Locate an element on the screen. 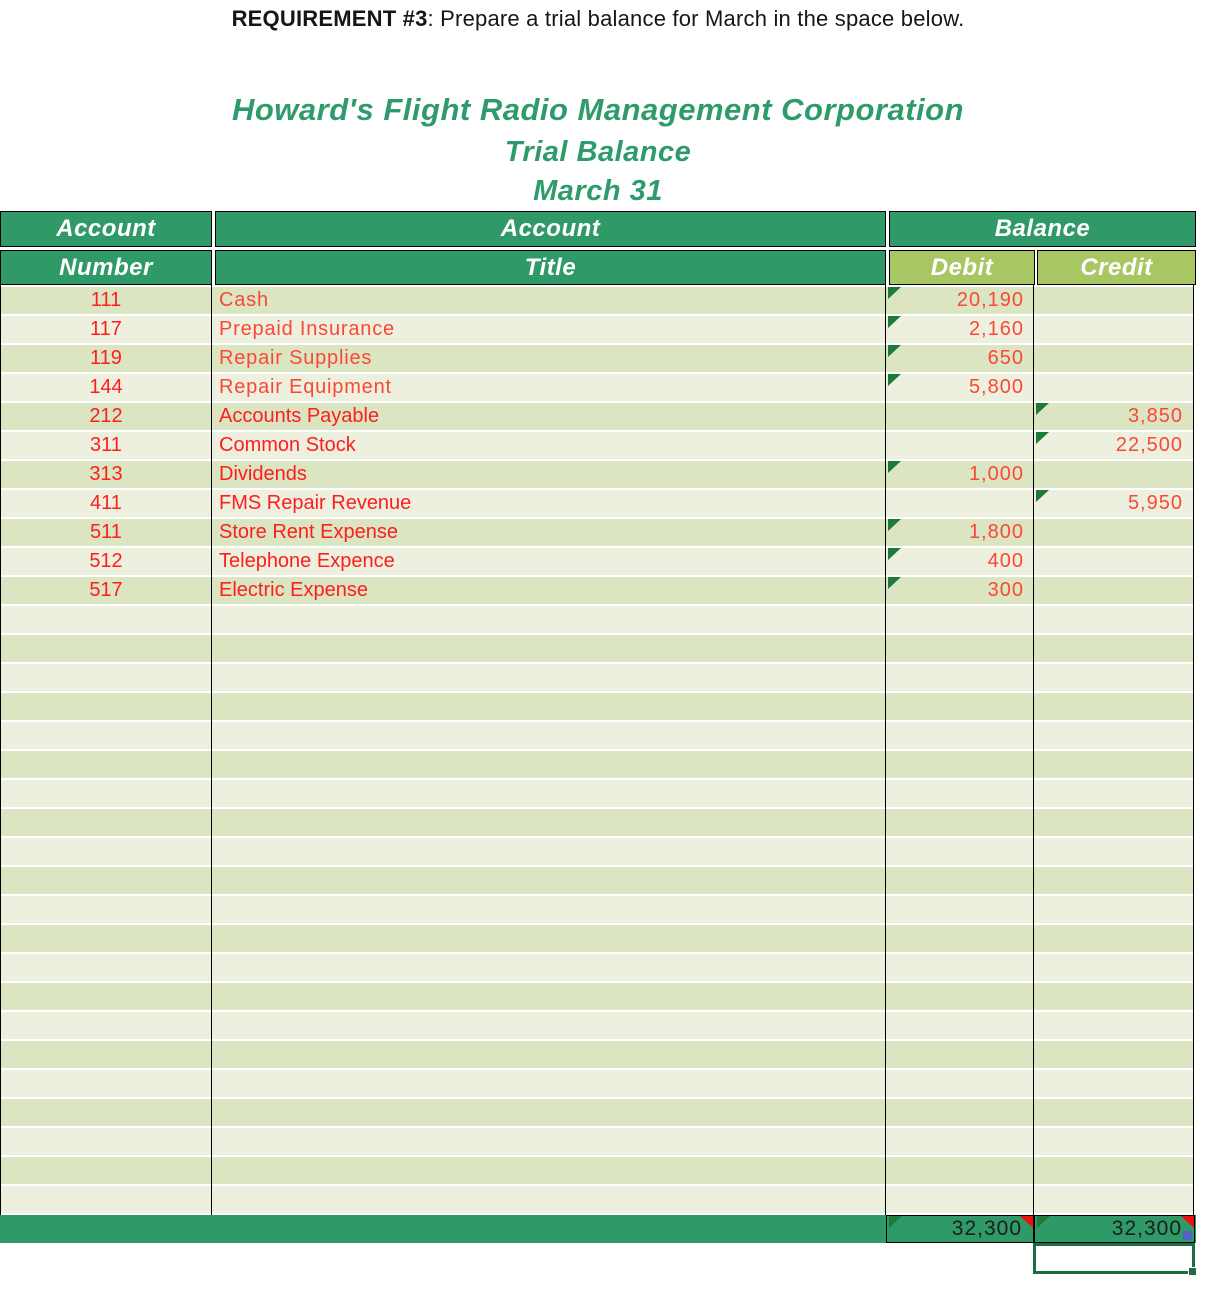  credit-cell: 5,950 is located at coordinates (1114, 503).